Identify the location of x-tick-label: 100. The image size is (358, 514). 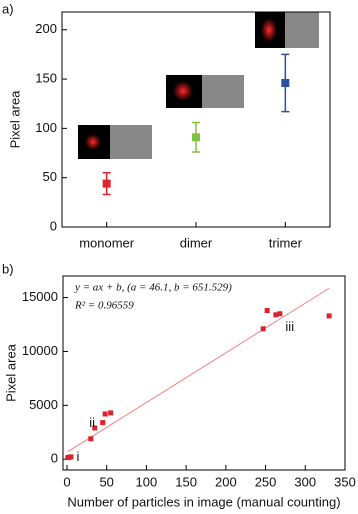
(147, 481).